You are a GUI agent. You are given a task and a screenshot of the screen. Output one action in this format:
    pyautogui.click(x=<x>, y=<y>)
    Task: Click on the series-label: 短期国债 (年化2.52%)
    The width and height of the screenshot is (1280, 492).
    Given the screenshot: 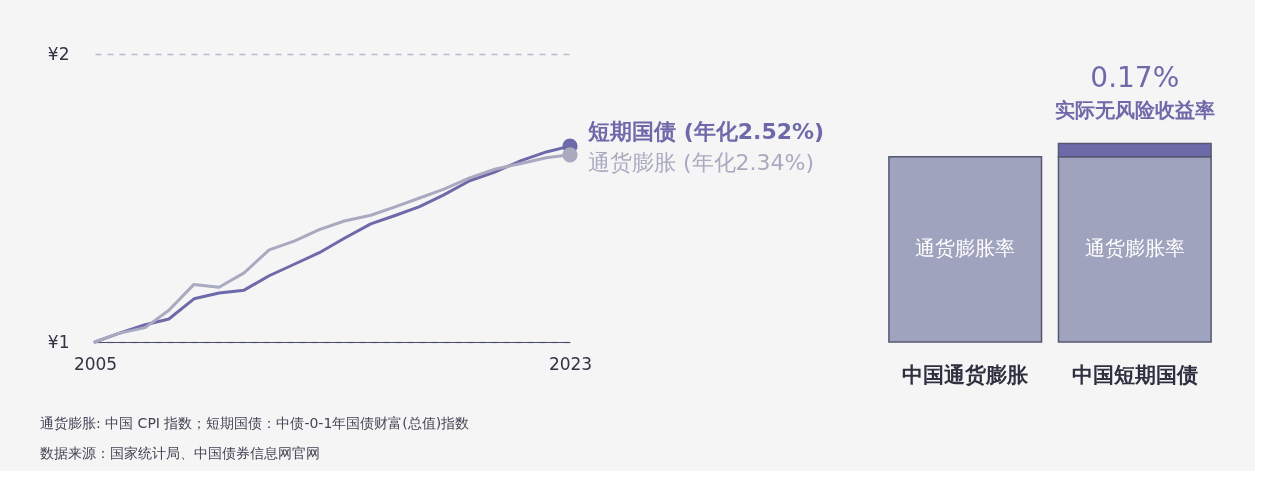 What is the action you would take?
    pyautogui.click(x=706, y=132)
    